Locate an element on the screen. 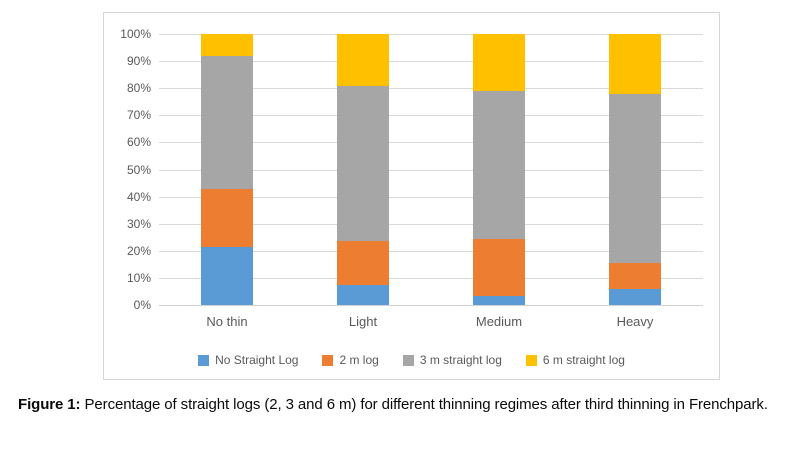  x-axis-category-label: Light is located at coordinates (363, 321).